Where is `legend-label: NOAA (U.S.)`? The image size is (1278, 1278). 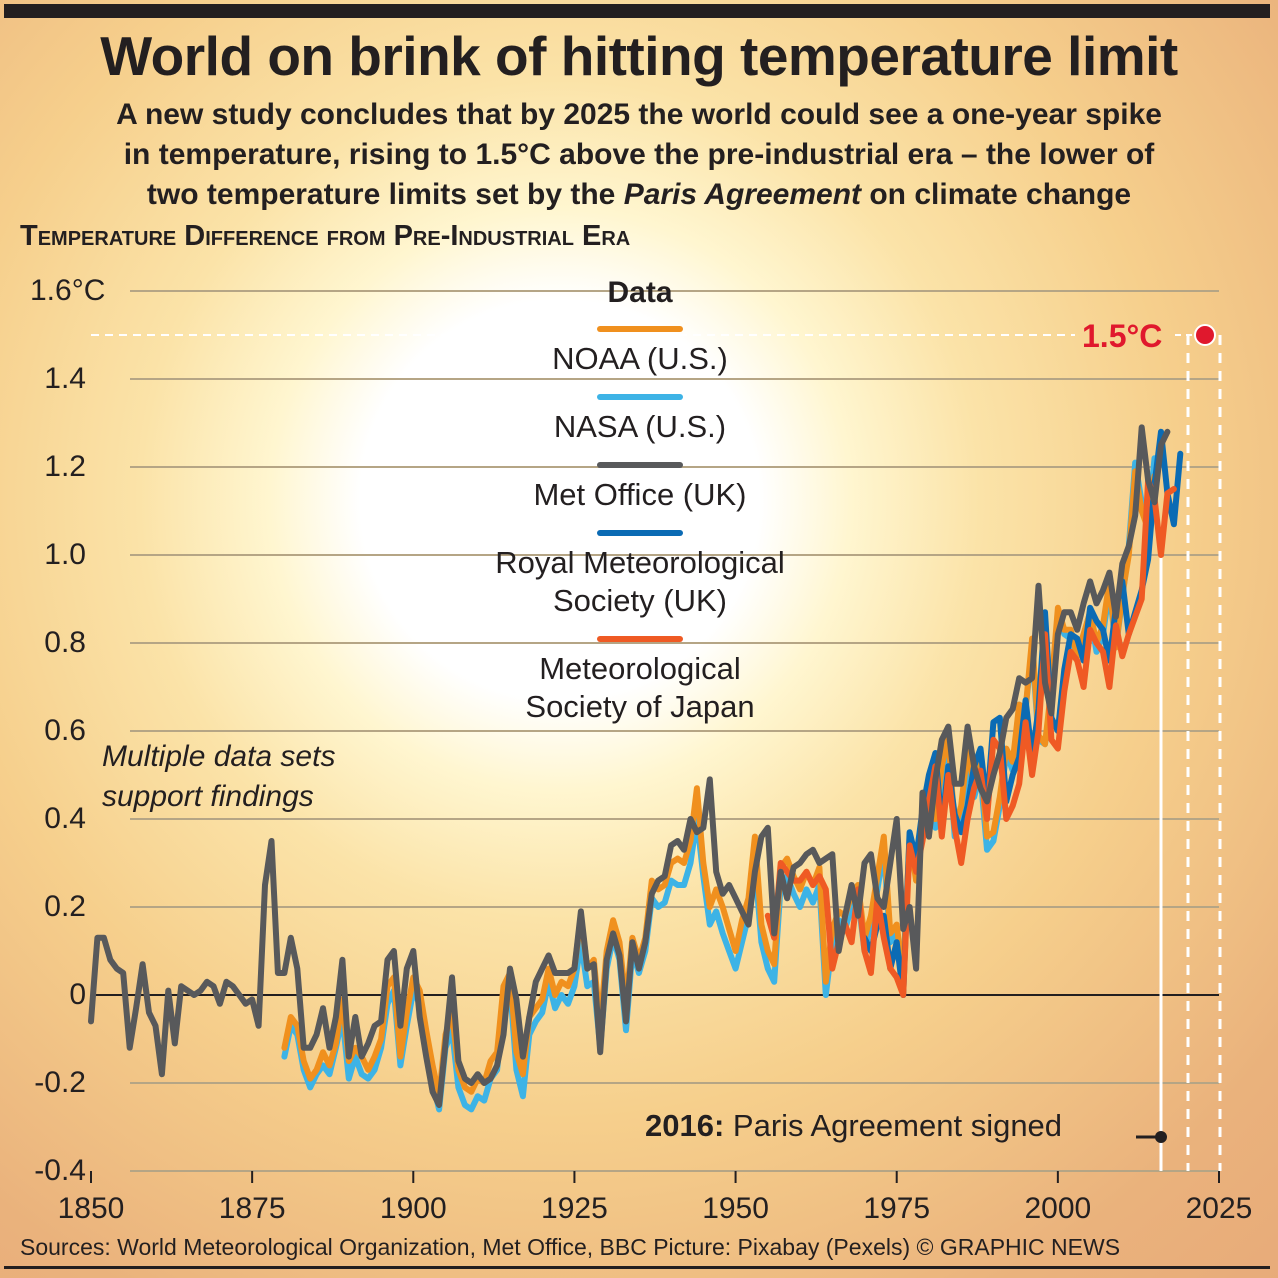
legend-label: NOAA (U.S.) is located at coordinates (640, 358).